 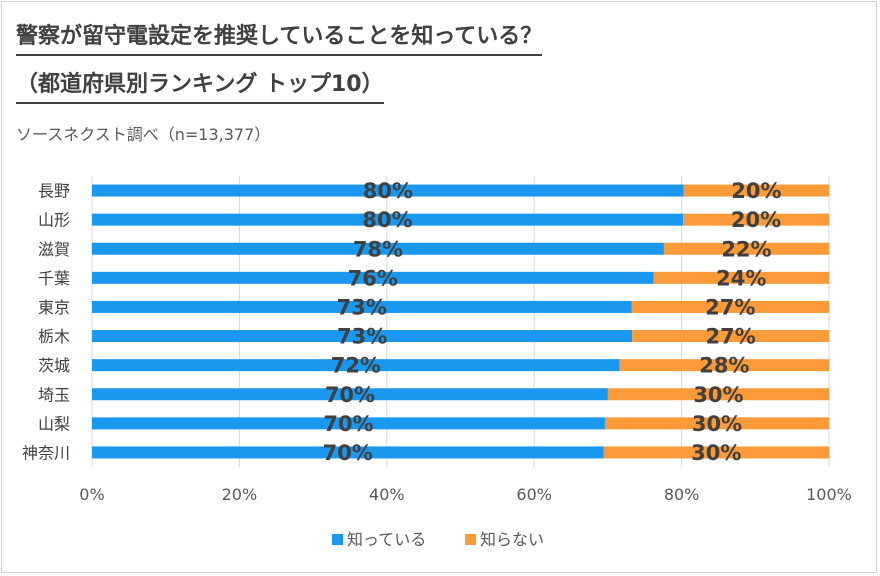 I want to click on x-tick-label: 80%, so click(x=682, y=494).